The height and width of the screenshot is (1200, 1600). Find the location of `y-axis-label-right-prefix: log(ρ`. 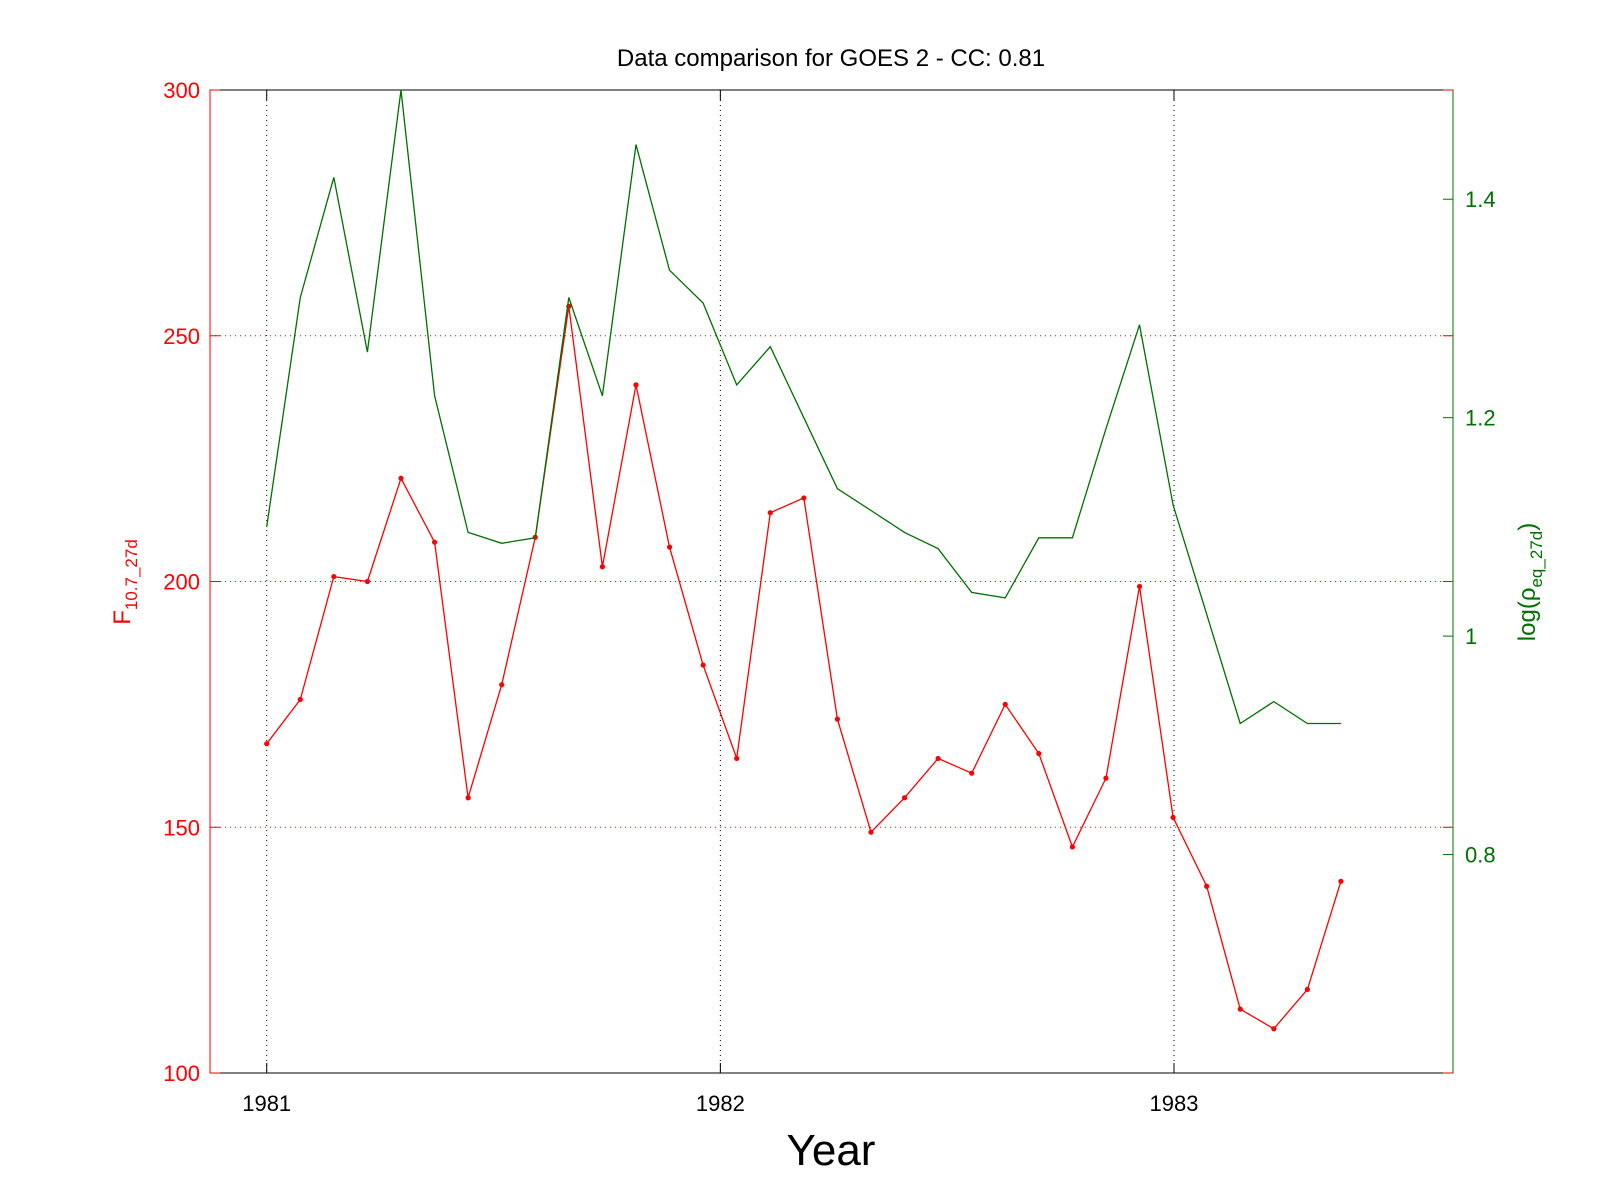

y-axis-label-right-prefix: log(ρ is located at coordinates (1527, 615).